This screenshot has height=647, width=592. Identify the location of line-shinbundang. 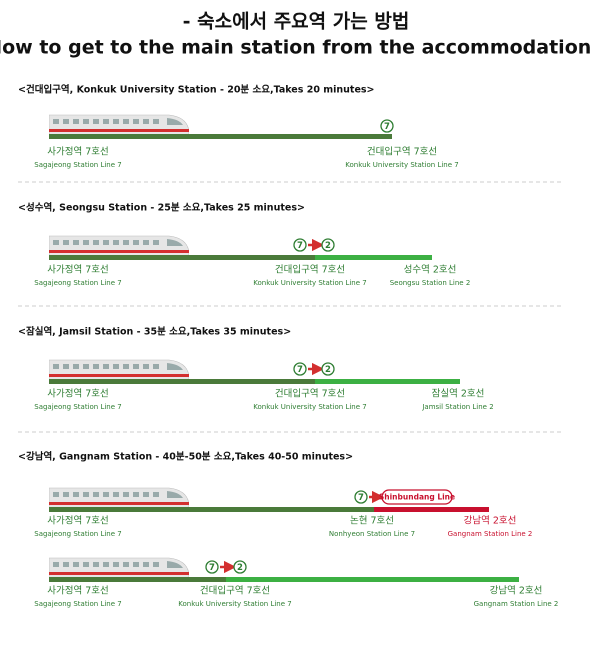
(431, 509).